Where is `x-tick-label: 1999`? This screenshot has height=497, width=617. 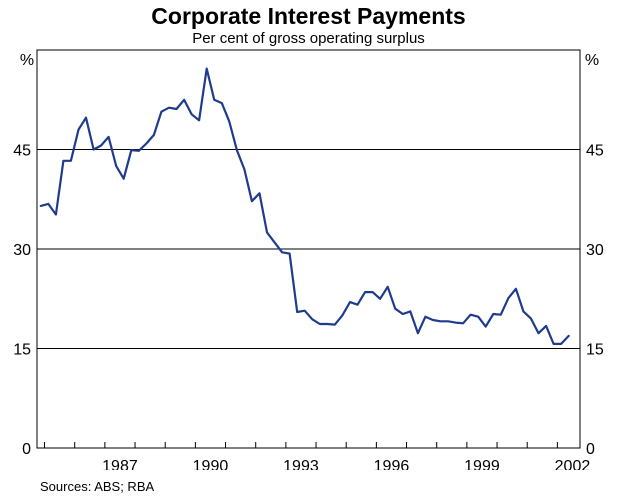 x-tick-label: 1999 is located at coordinates (482, 464).